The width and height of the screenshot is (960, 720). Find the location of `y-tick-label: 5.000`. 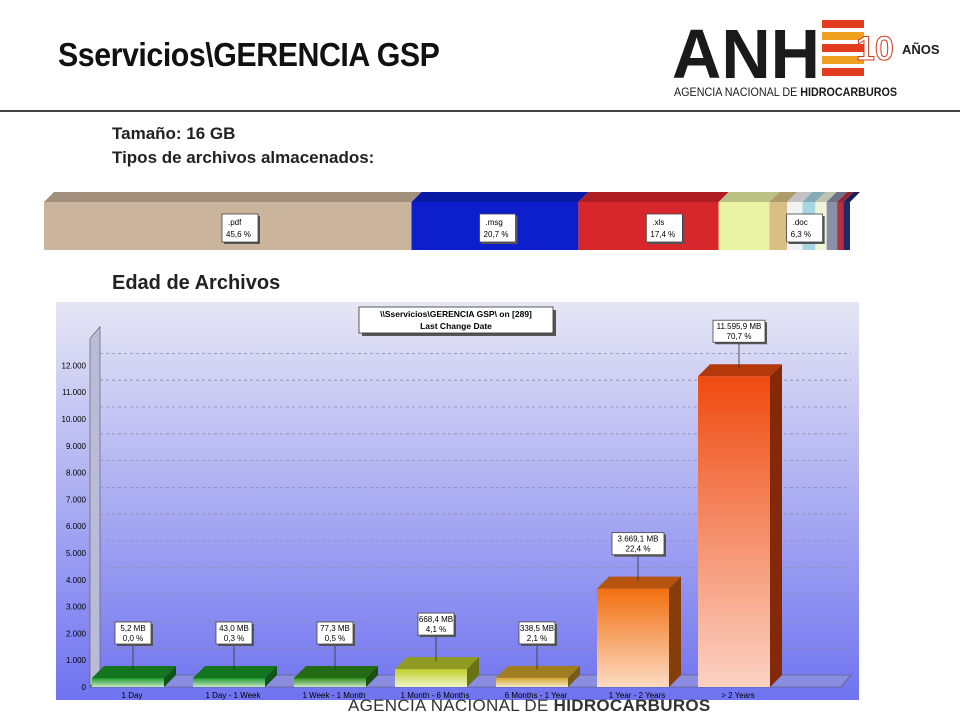

y-tick-label: 5.000 is located at coordinates (76, 553).